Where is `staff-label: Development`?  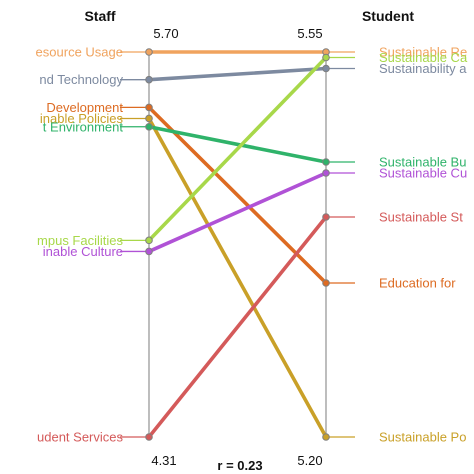 staff-label: Development is located at coordinates (84, 107).